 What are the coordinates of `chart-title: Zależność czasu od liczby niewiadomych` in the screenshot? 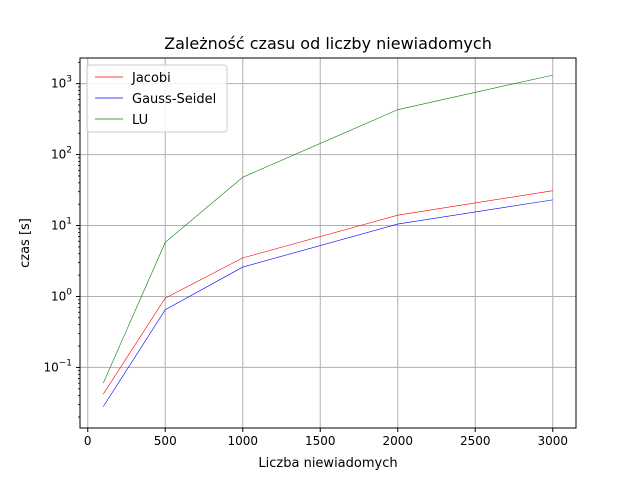 It's located at (328, 43).